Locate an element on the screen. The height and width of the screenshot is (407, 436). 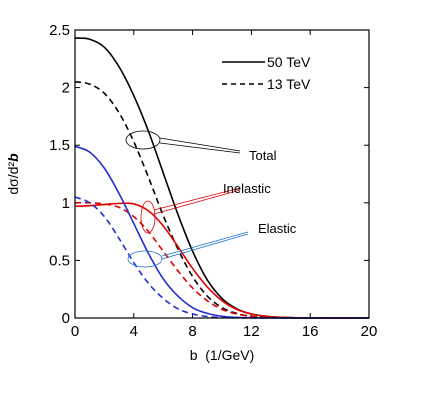
y-tick-label: 0.5 is located at coordinates (59, 260).